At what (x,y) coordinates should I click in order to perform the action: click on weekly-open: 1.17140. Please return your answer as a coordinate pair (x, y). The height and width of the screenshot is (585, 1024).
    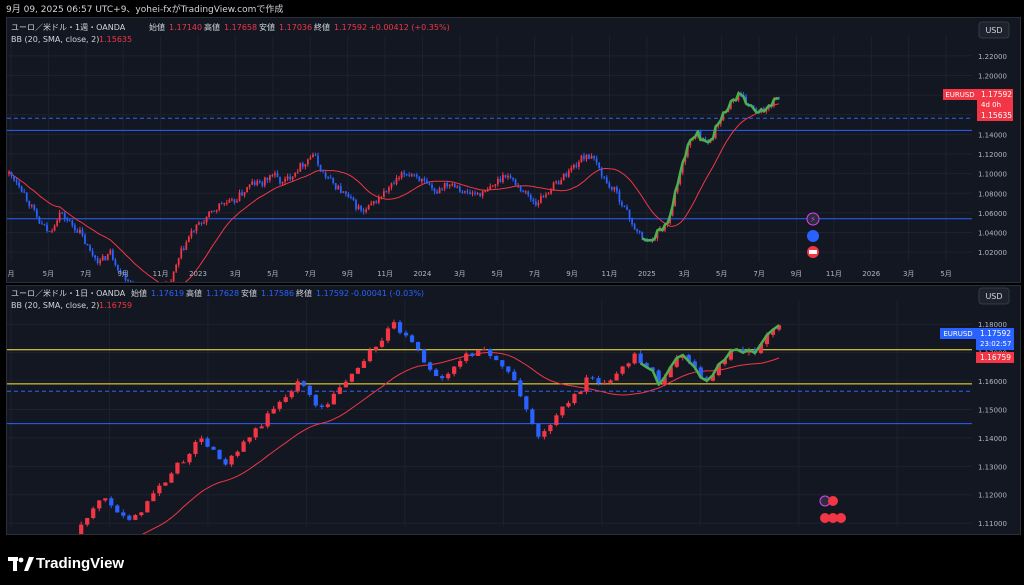
    Looking at the image, I should click on (185, 27).